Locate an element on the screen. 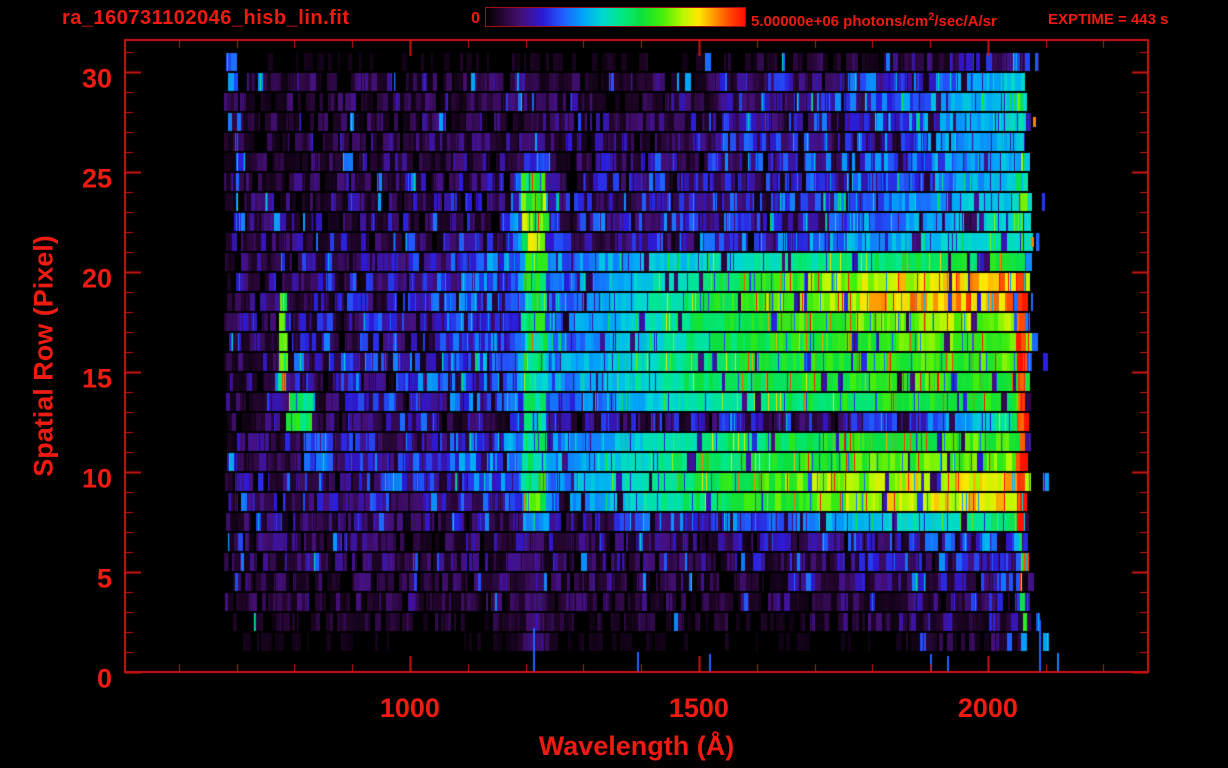  exptime-label: EXPTIME = 443 s is located at coordinates (1108, 19).